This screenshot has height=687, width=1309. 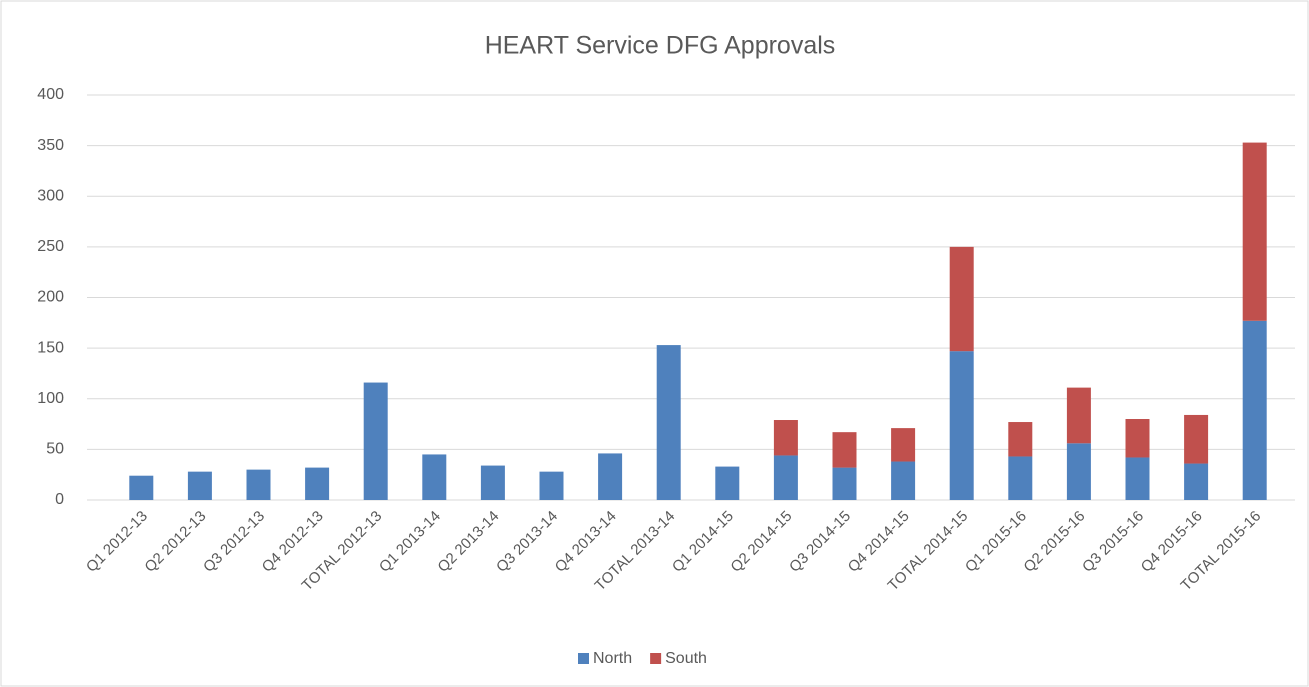 I want to click on y-tick-label: 100, so click(x=50, y=398).